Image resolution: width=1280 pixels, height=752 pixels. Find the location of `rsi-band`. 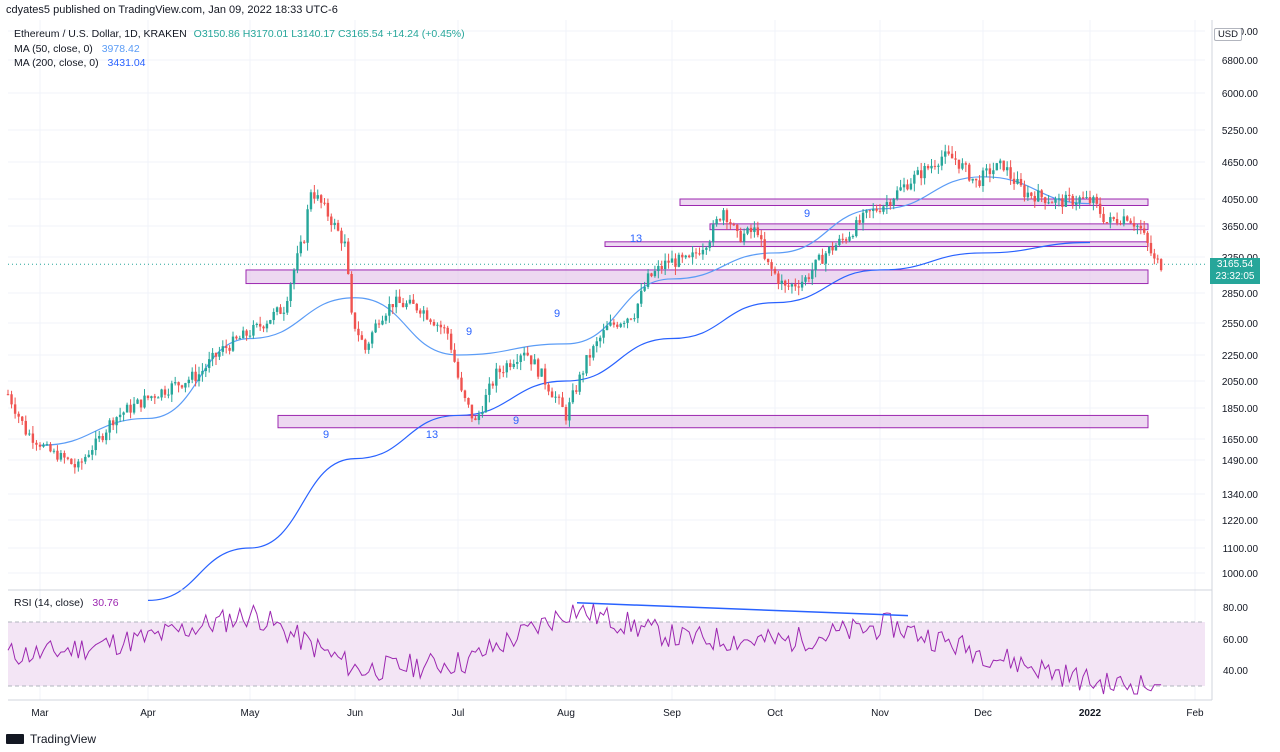

rsi-band is located at coordinates (606, 654).